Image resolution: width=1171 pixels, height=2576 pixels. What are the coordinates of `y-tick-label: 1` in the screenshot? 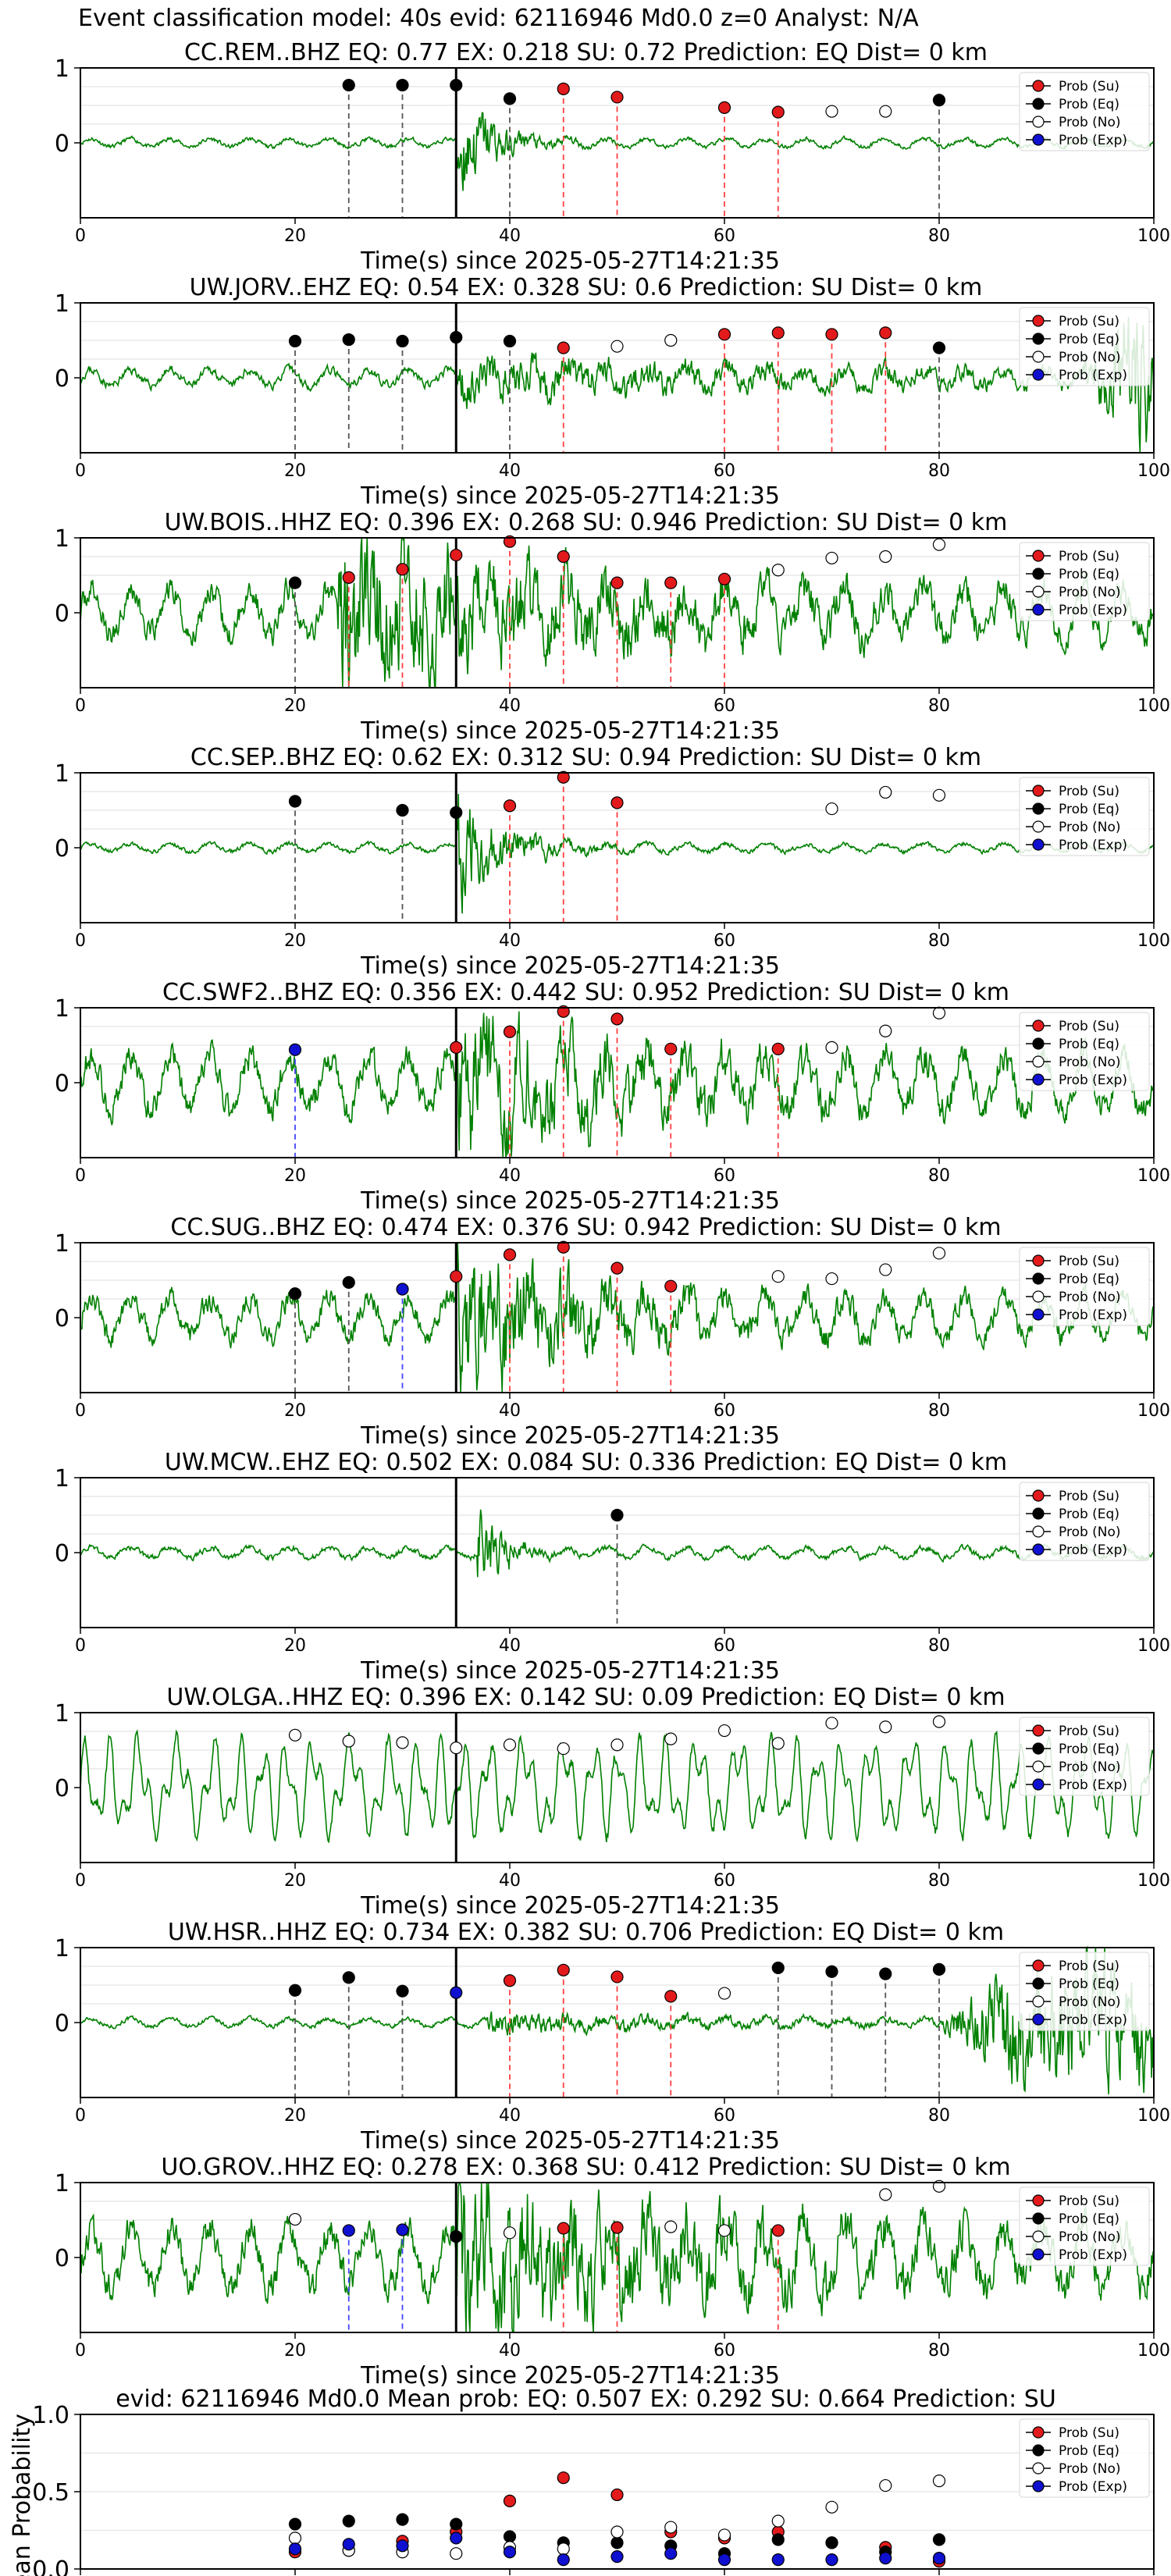 It's located at (62, 304).